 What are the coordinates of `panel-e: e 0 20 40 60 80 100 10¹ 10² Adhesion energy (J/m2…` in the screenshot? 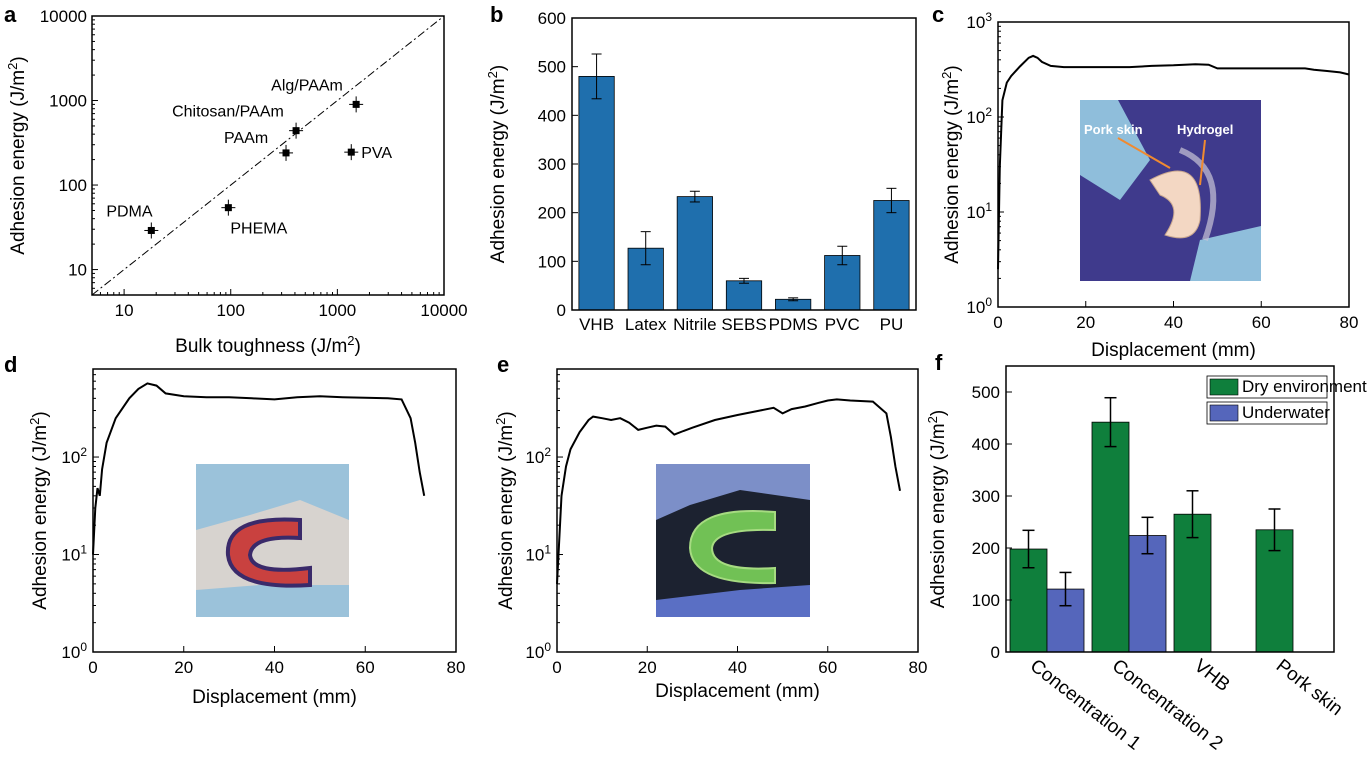 It's located at (710, 527).